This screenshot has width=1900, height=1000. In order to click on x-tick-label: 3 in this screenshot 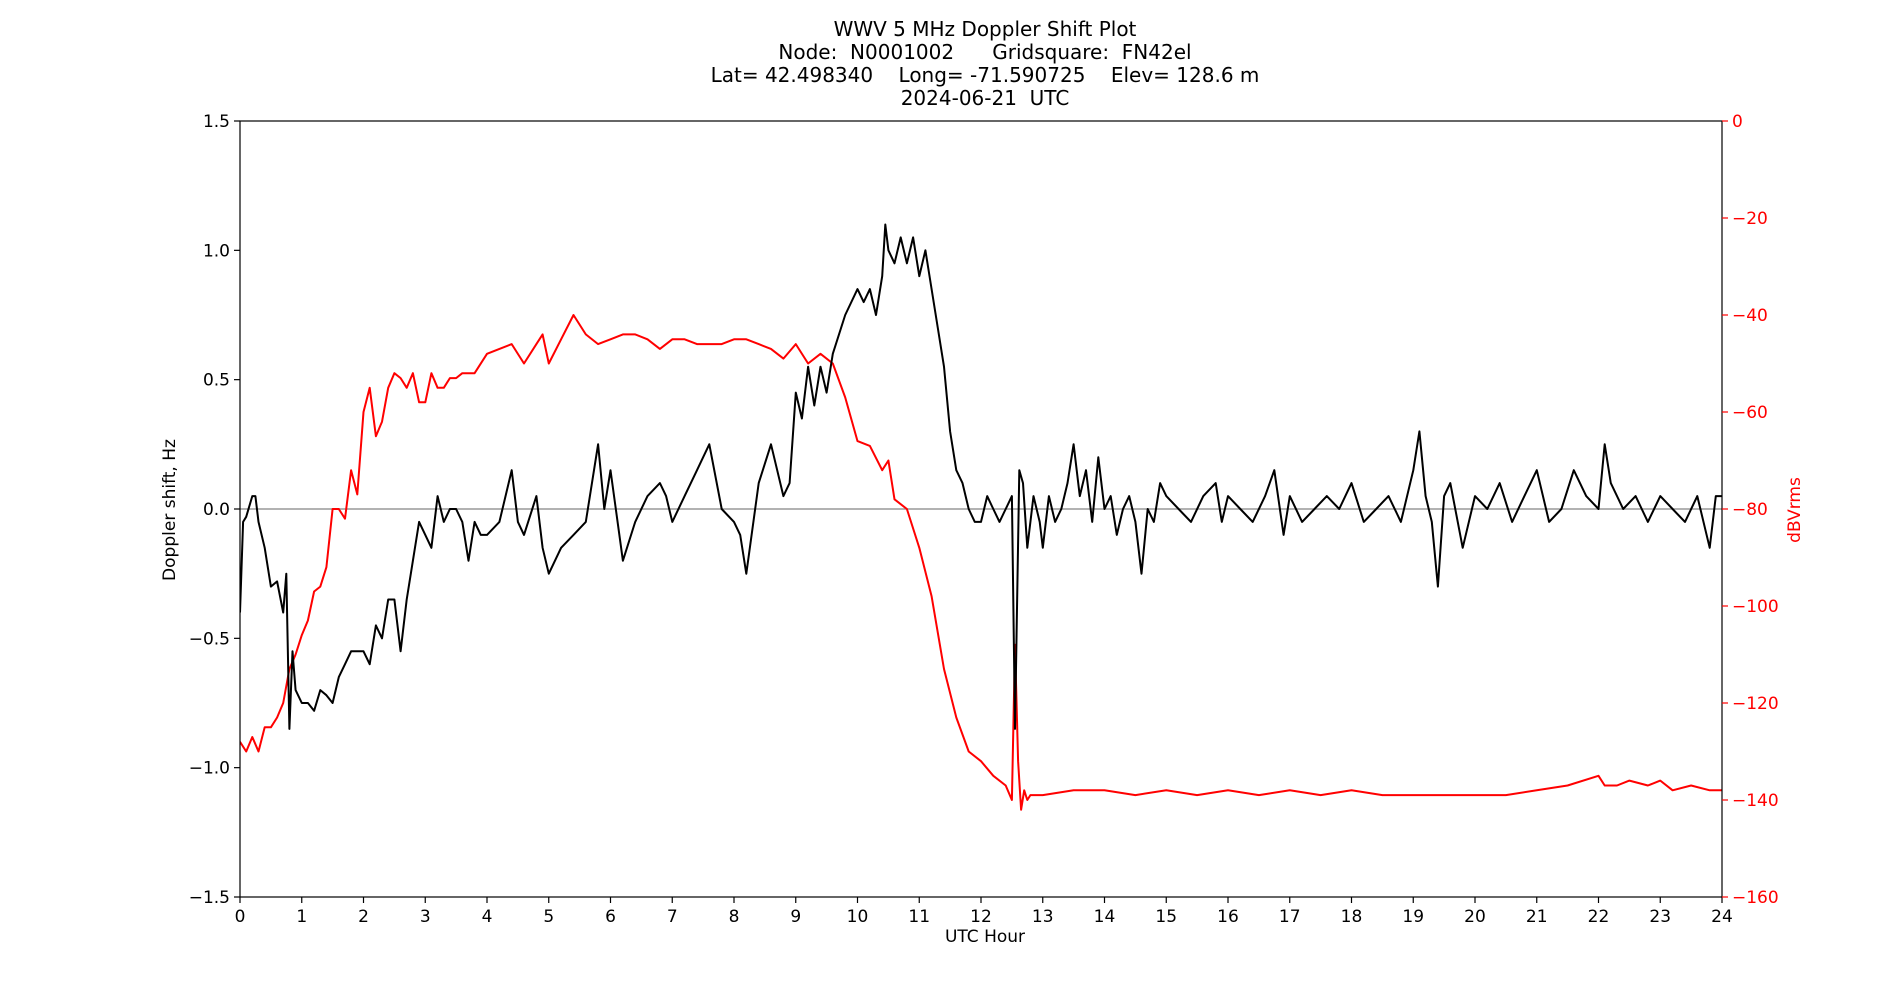, I will do `click(425, 917)`.